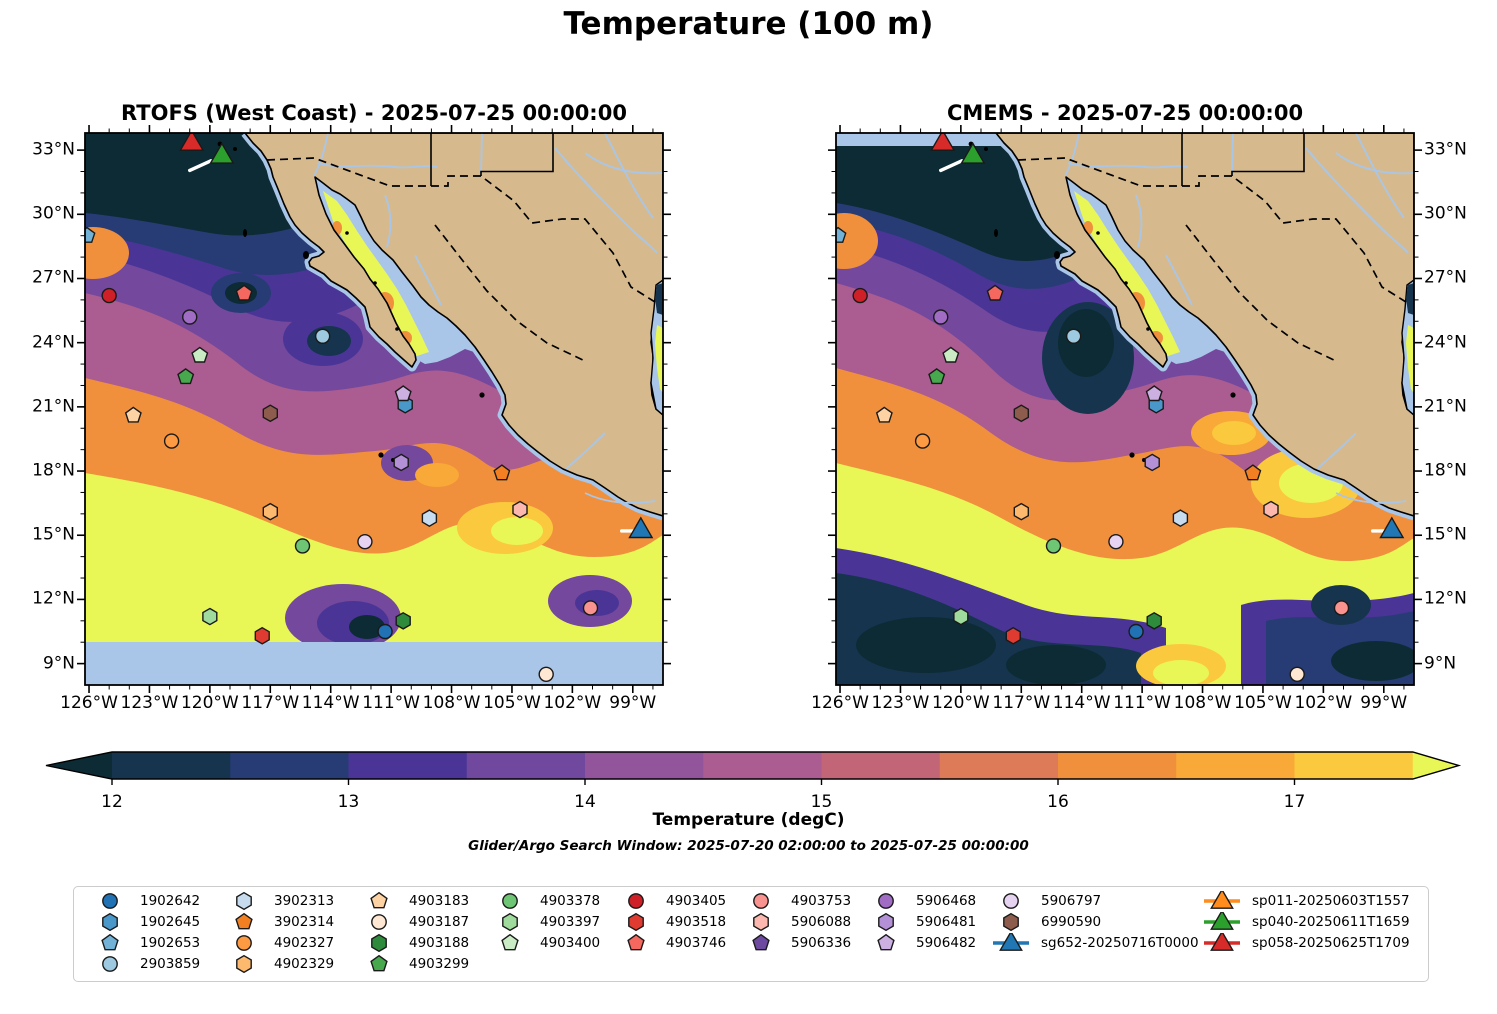 The height and width of the screenshot is (1014, 1497). Describe the element at coordinates (170, 943) in the screenshot. I see `legend-entry-label: 1902653` at that location.